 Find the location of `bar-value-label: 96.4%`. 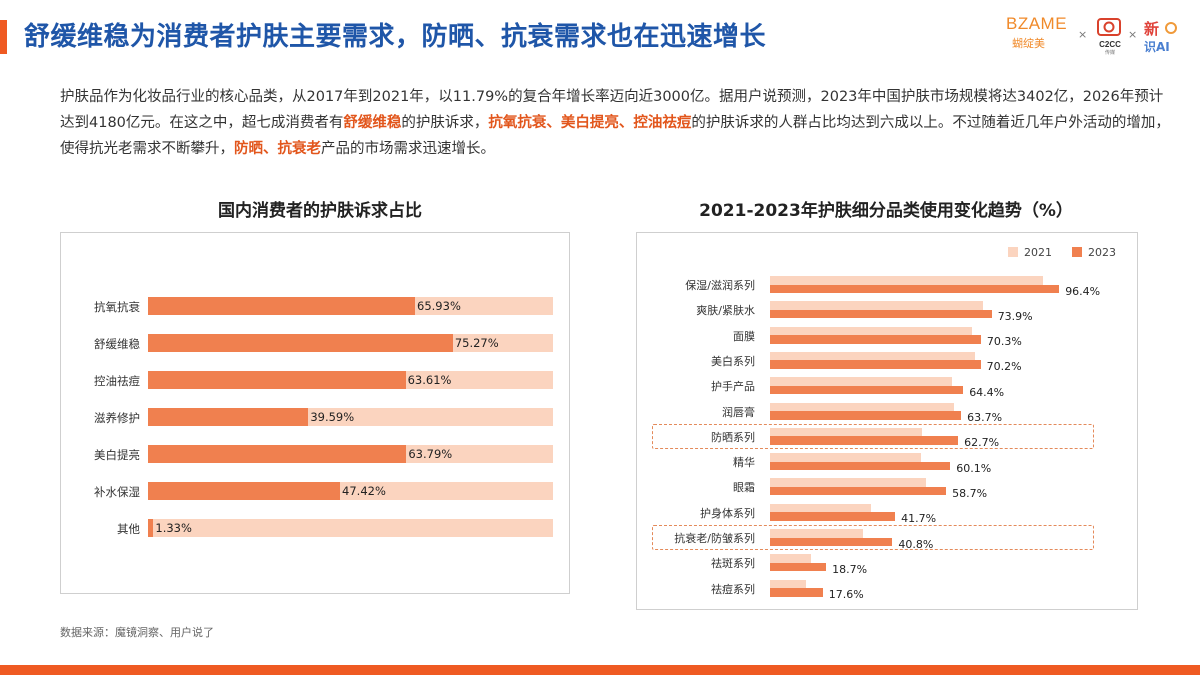

bar-value-label: 96.4% is located at coordinates (1083, 291).